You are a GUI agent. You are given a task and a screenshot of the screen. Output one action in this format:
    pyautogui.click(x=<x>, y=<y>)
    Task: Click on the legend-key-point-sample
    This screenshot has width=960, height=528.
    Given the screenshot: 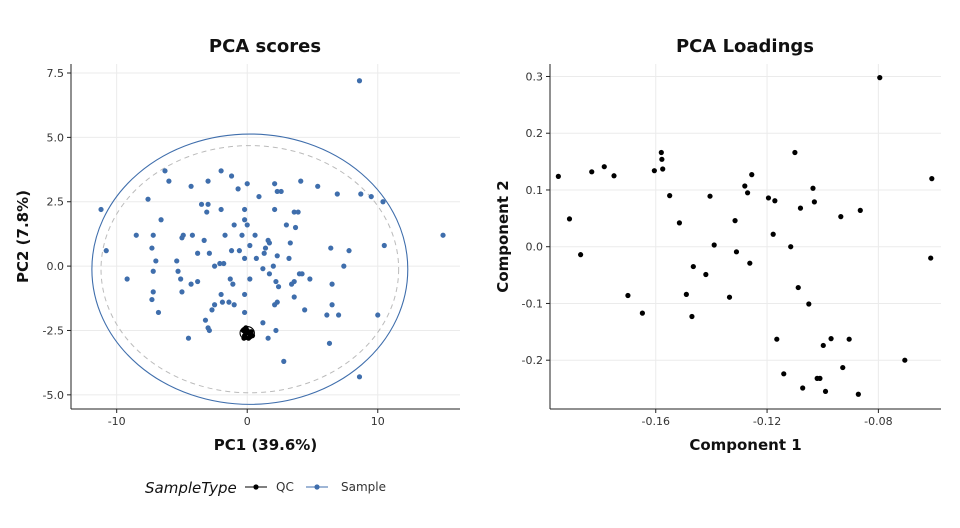 What is the action you would take?
    pyautogui.click(x=317, y=487)
    